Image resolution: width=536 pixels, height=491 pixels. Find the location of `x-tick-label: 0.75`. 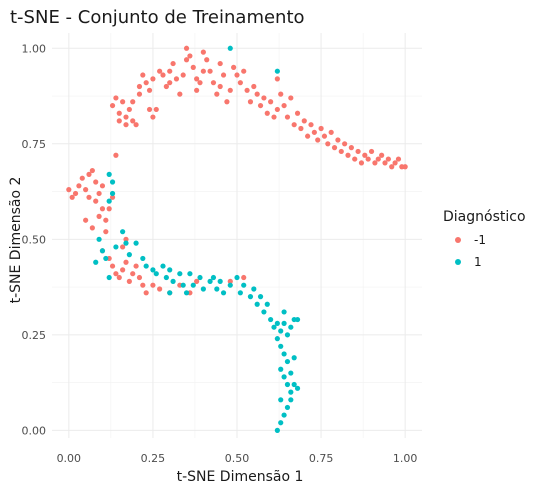

x-tick-label: 0.75 is located at coordinates (321, 458).